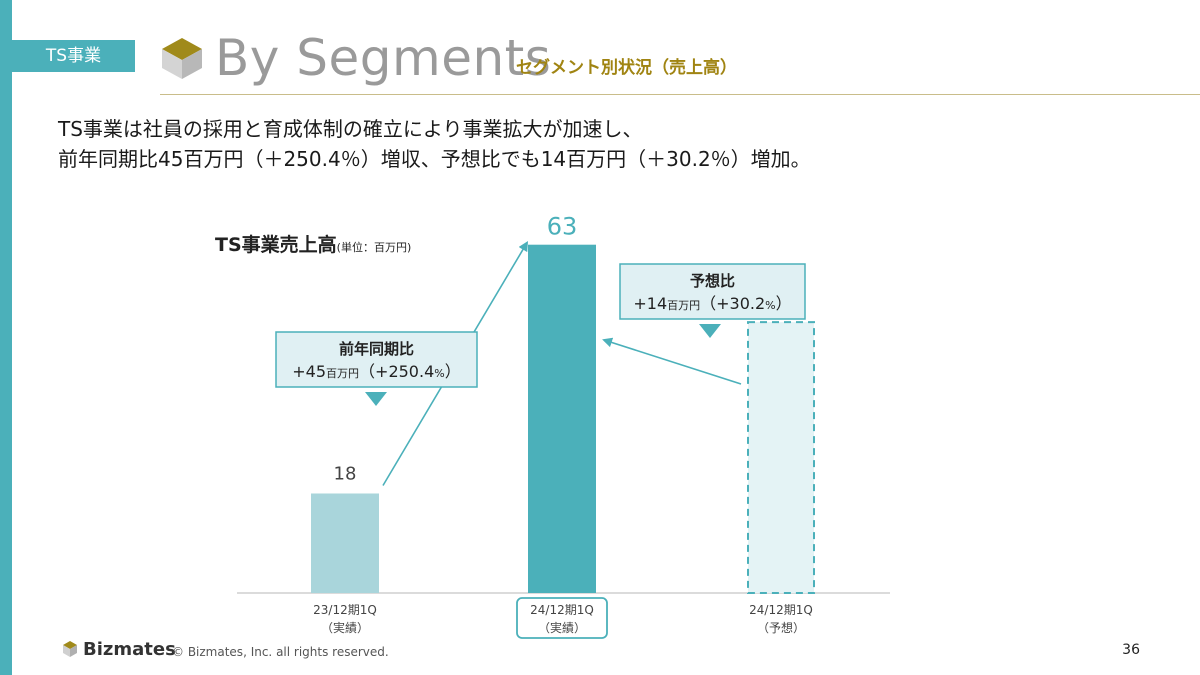 This screenshot has height=675, width=1200. What do you see at coordinates (710, 331) in the screenshot?
I see `forecast-callout-pointer` at bounding box center [710, 331].